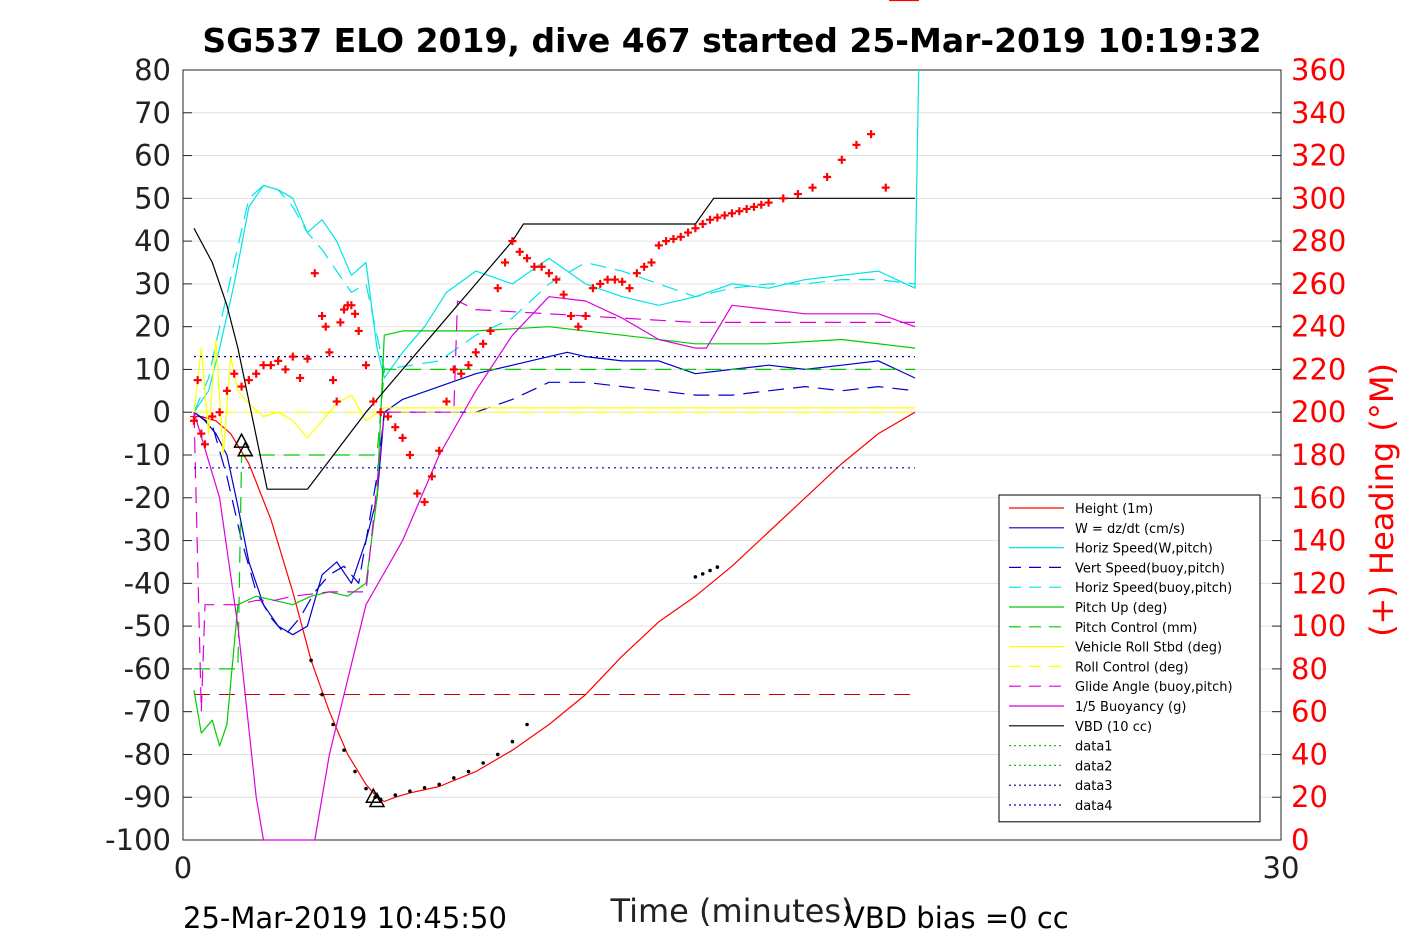 This screenshot has width=1417, height=945. What do you see at coordinates (152, 156) in the screenshot?
I see `y-tick-label: 60` at bounding box center [152, 156].